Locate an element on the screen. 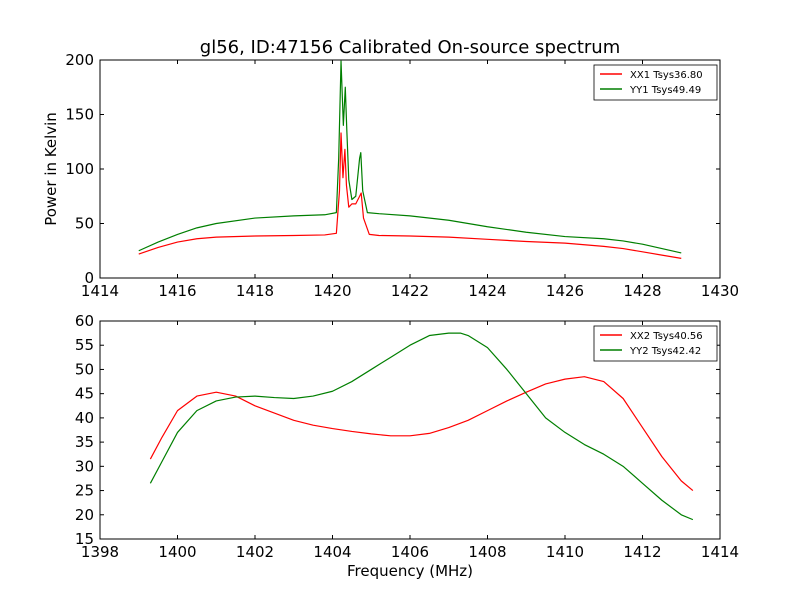  y-tick-label: 0 is located at coordinates (89, 278).